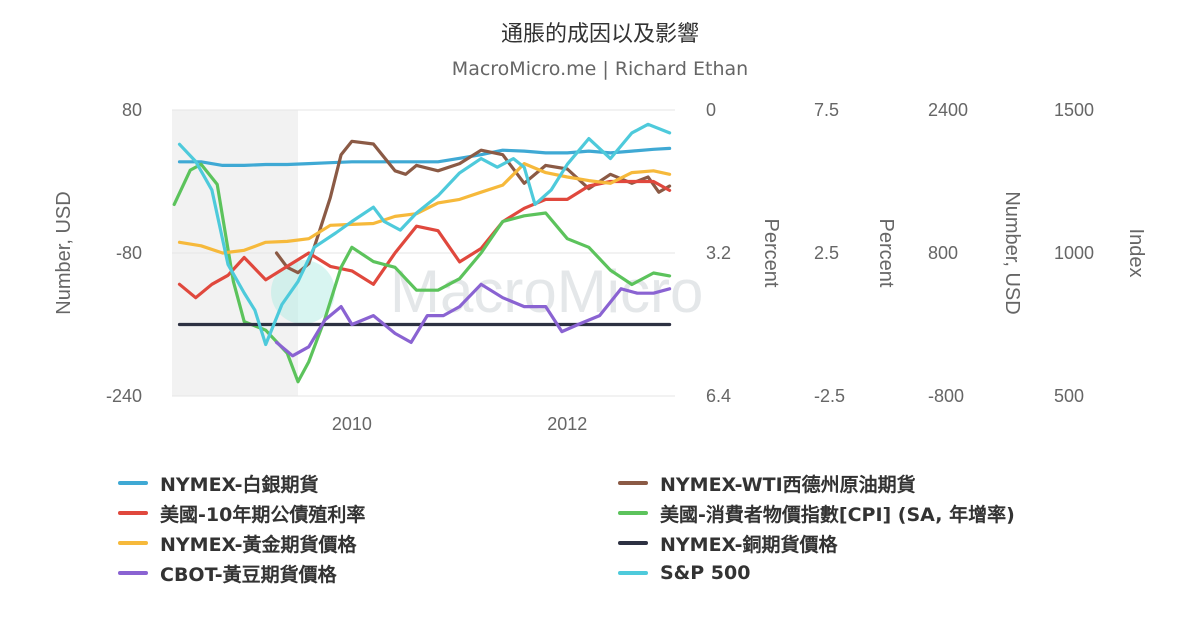 This screenshot has height=630, width=1200. What do you see at coordinates (711, 110) in the screenshot?
I see `y-tick-y2-0: 0` at bounding box center [711, 110].